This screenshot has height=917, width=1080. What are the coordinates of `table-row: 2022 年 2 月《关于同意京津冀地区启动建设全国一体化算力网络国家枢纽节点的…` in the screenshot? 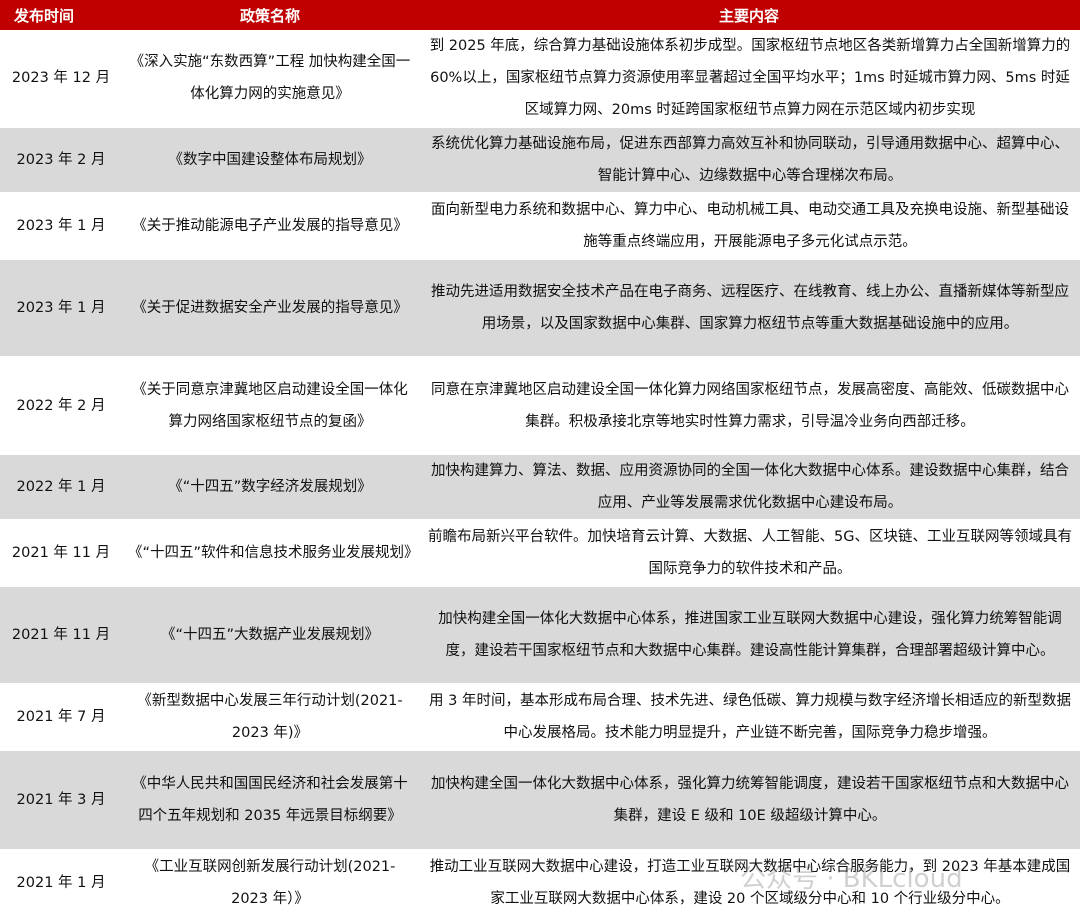 It's located at (540, 406).